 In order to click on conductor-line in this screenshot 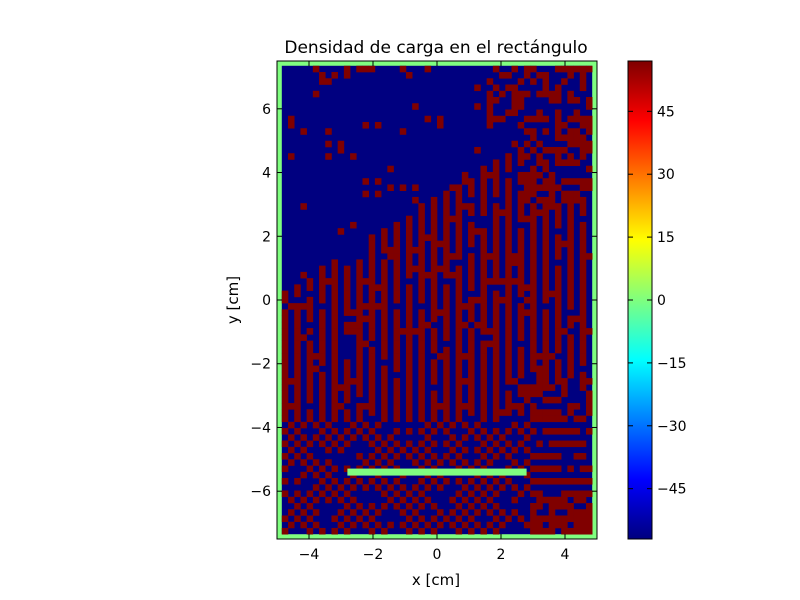, I will do `click(437, 472)`.